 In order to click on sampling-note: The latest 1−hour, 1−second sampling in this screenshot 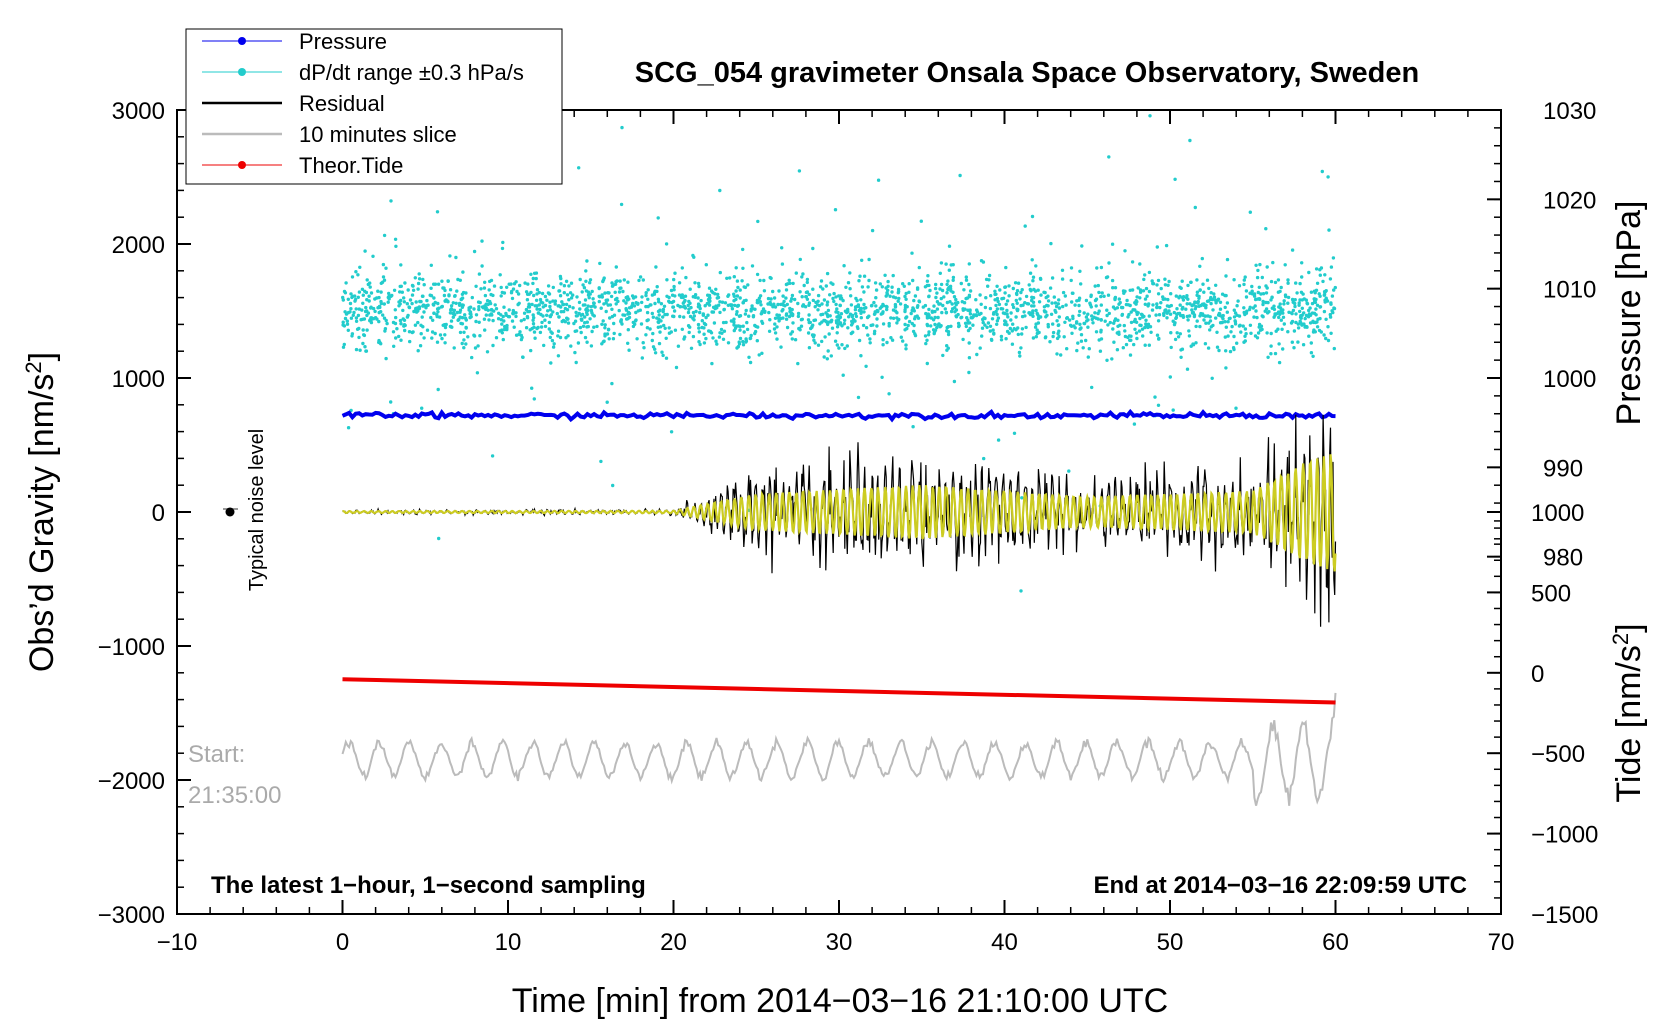, I will do `click(428, 885)`.